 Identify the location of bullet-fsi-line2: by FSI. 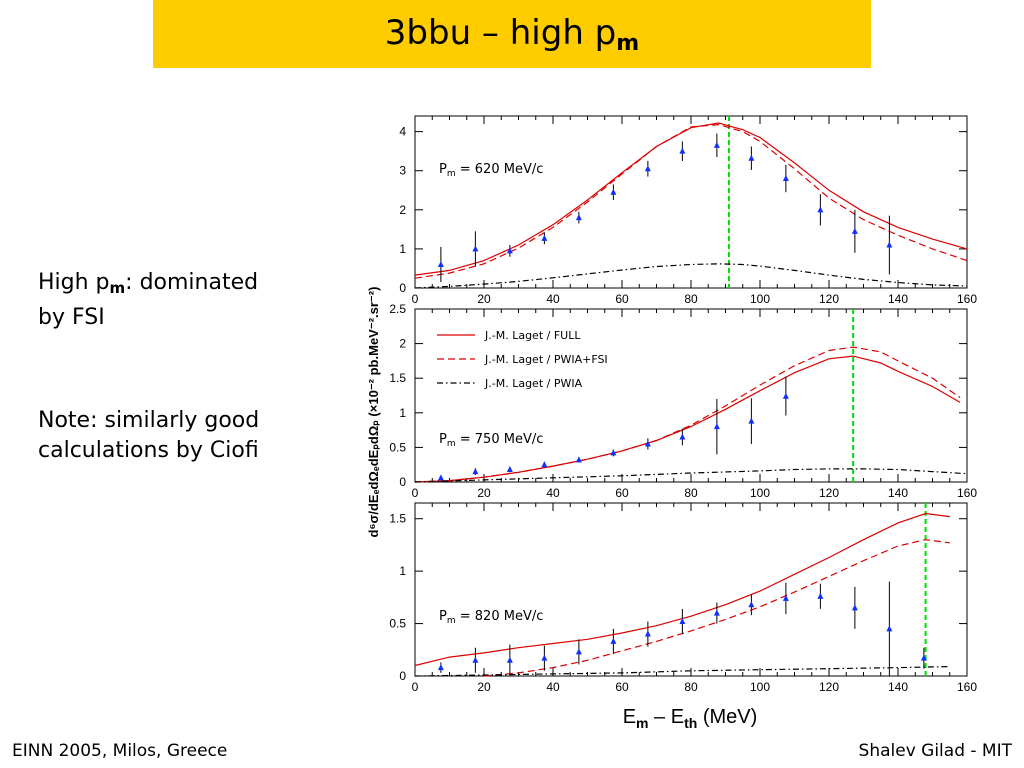
(71, 317).